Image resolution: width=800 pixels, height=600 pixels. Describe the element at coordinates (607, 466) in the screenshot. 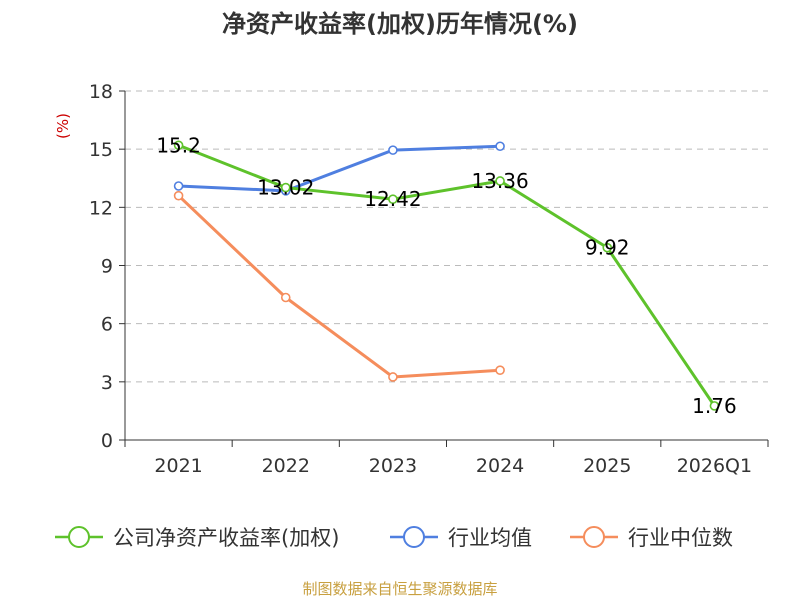

I see `x-tick-label: 2025` at that location.